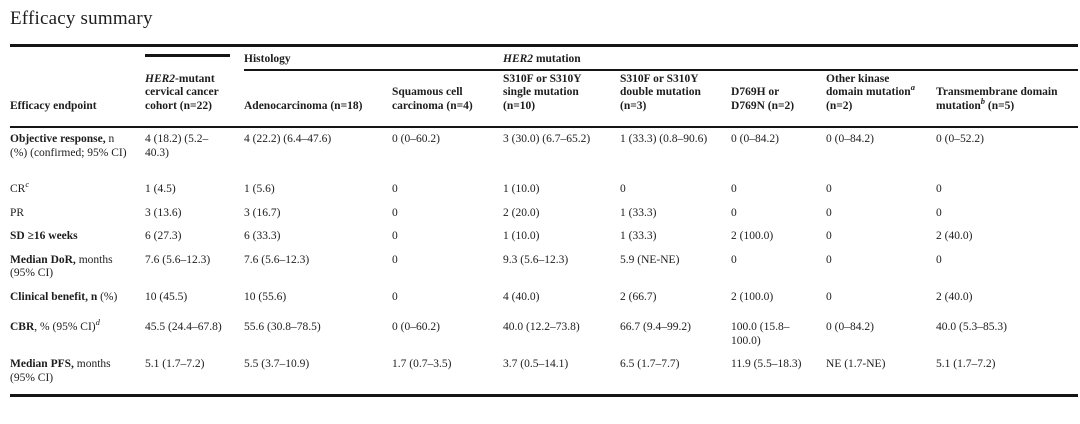  I want to click on cell-median-dor-transmembrane-domain: 0, so click(939, 259).